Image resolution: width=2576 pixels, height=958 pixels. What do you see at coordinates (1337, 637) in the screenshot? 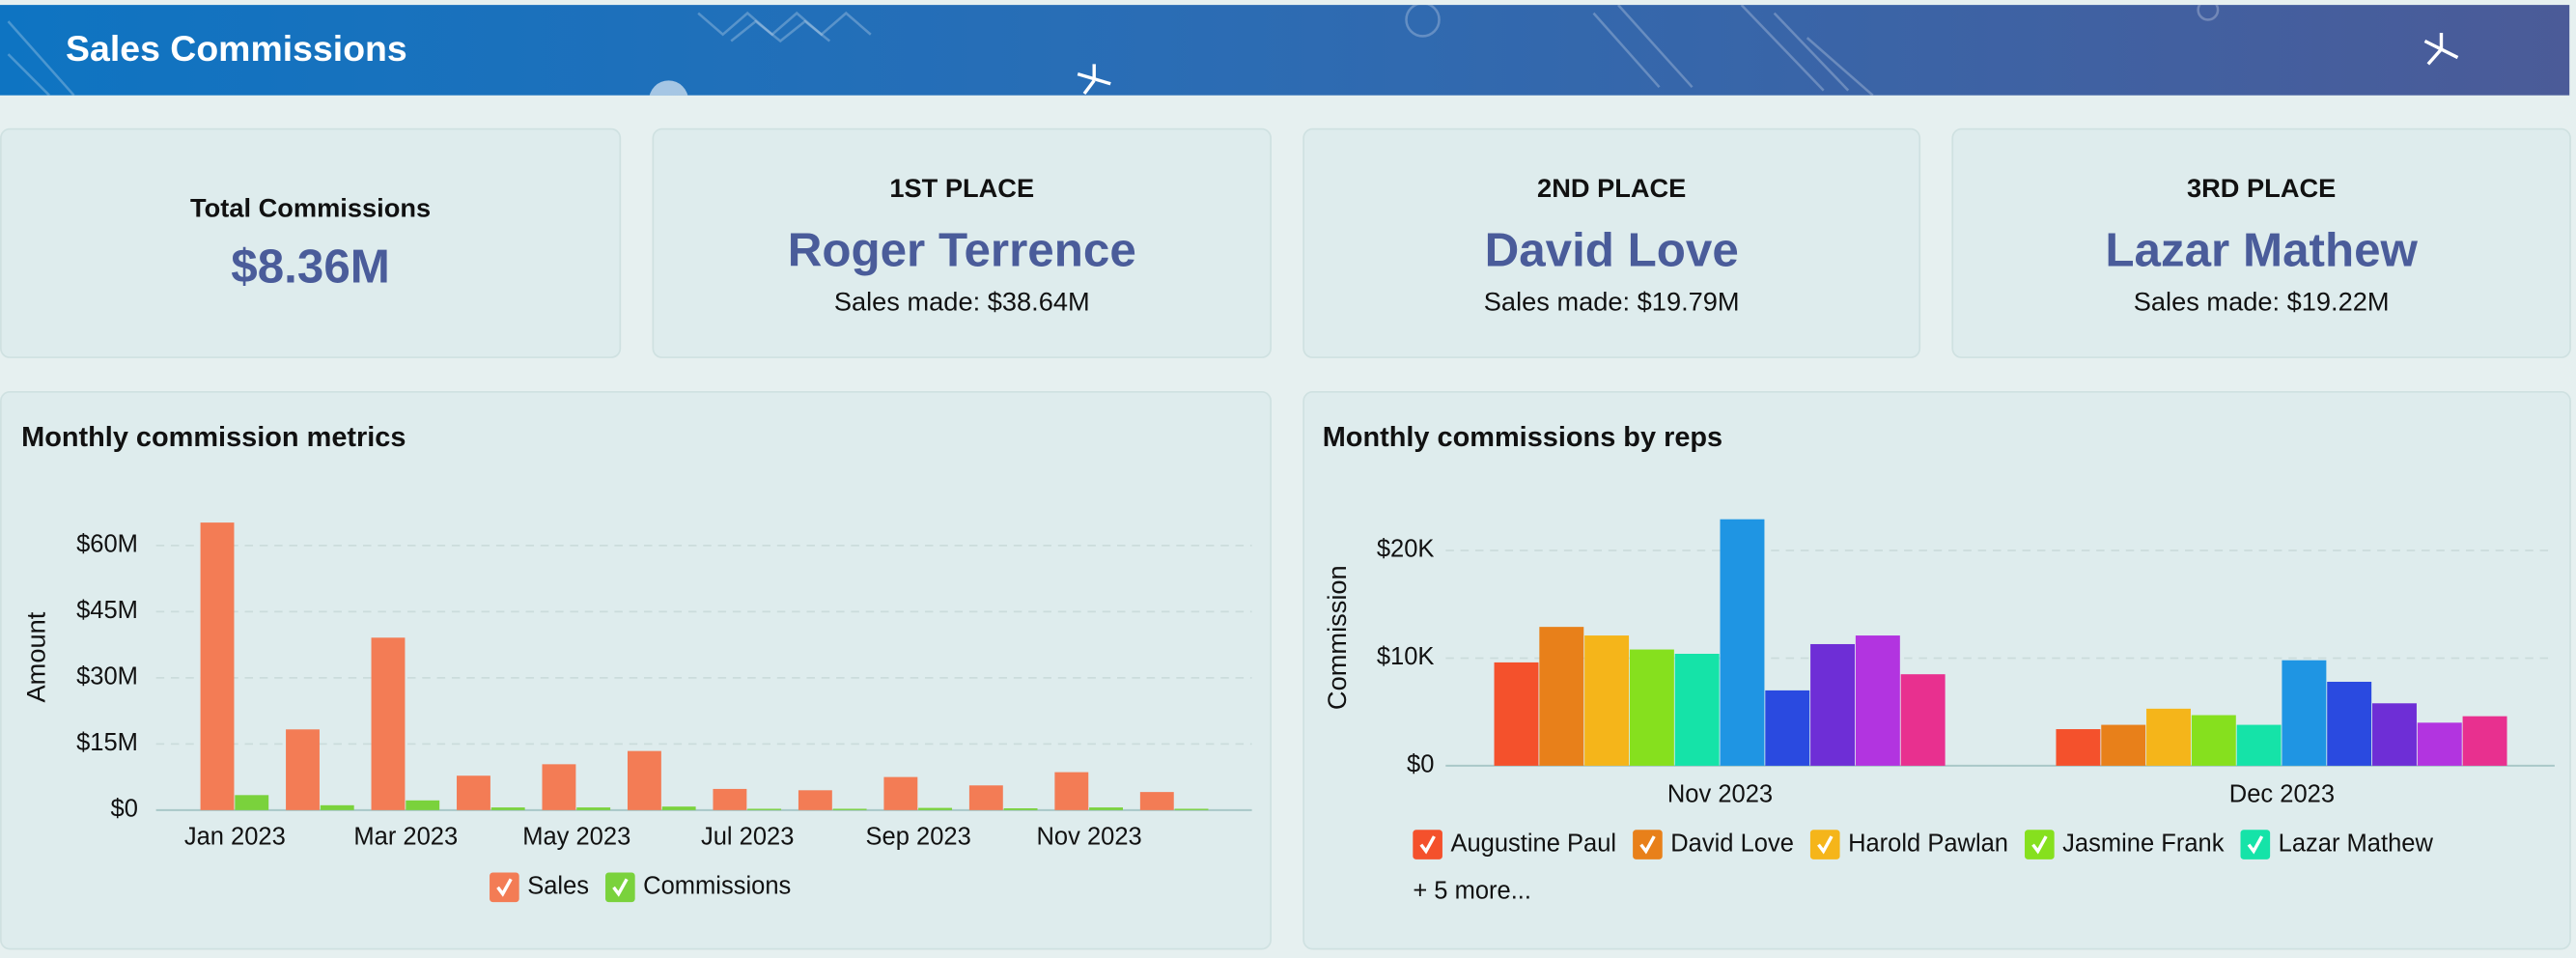
I see `y-axis-title: Commission` at bounding box center [1337, 637].